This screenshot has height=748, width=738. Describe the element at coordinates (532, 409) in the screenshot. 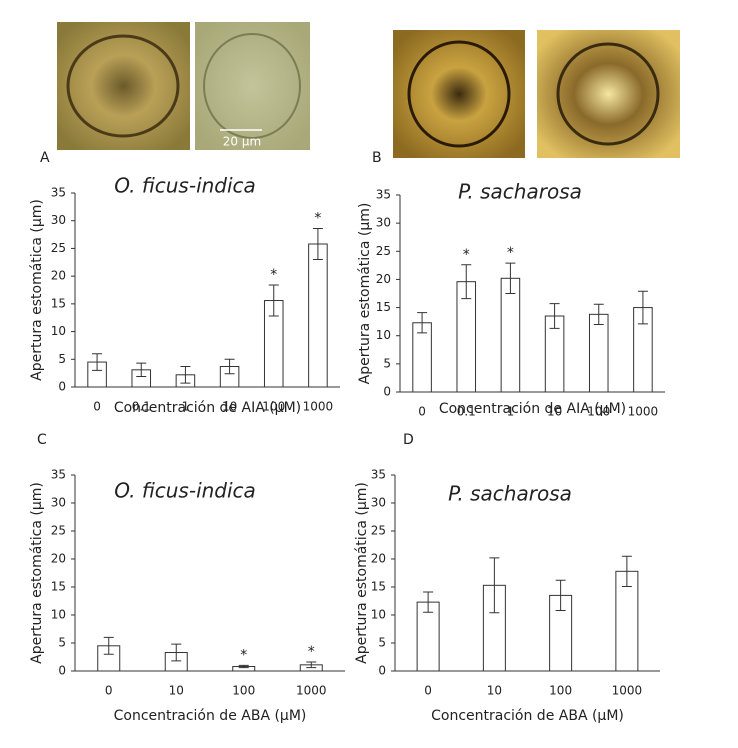

I see `x-axis-label: Concentración de AIA (µM)` at that location.